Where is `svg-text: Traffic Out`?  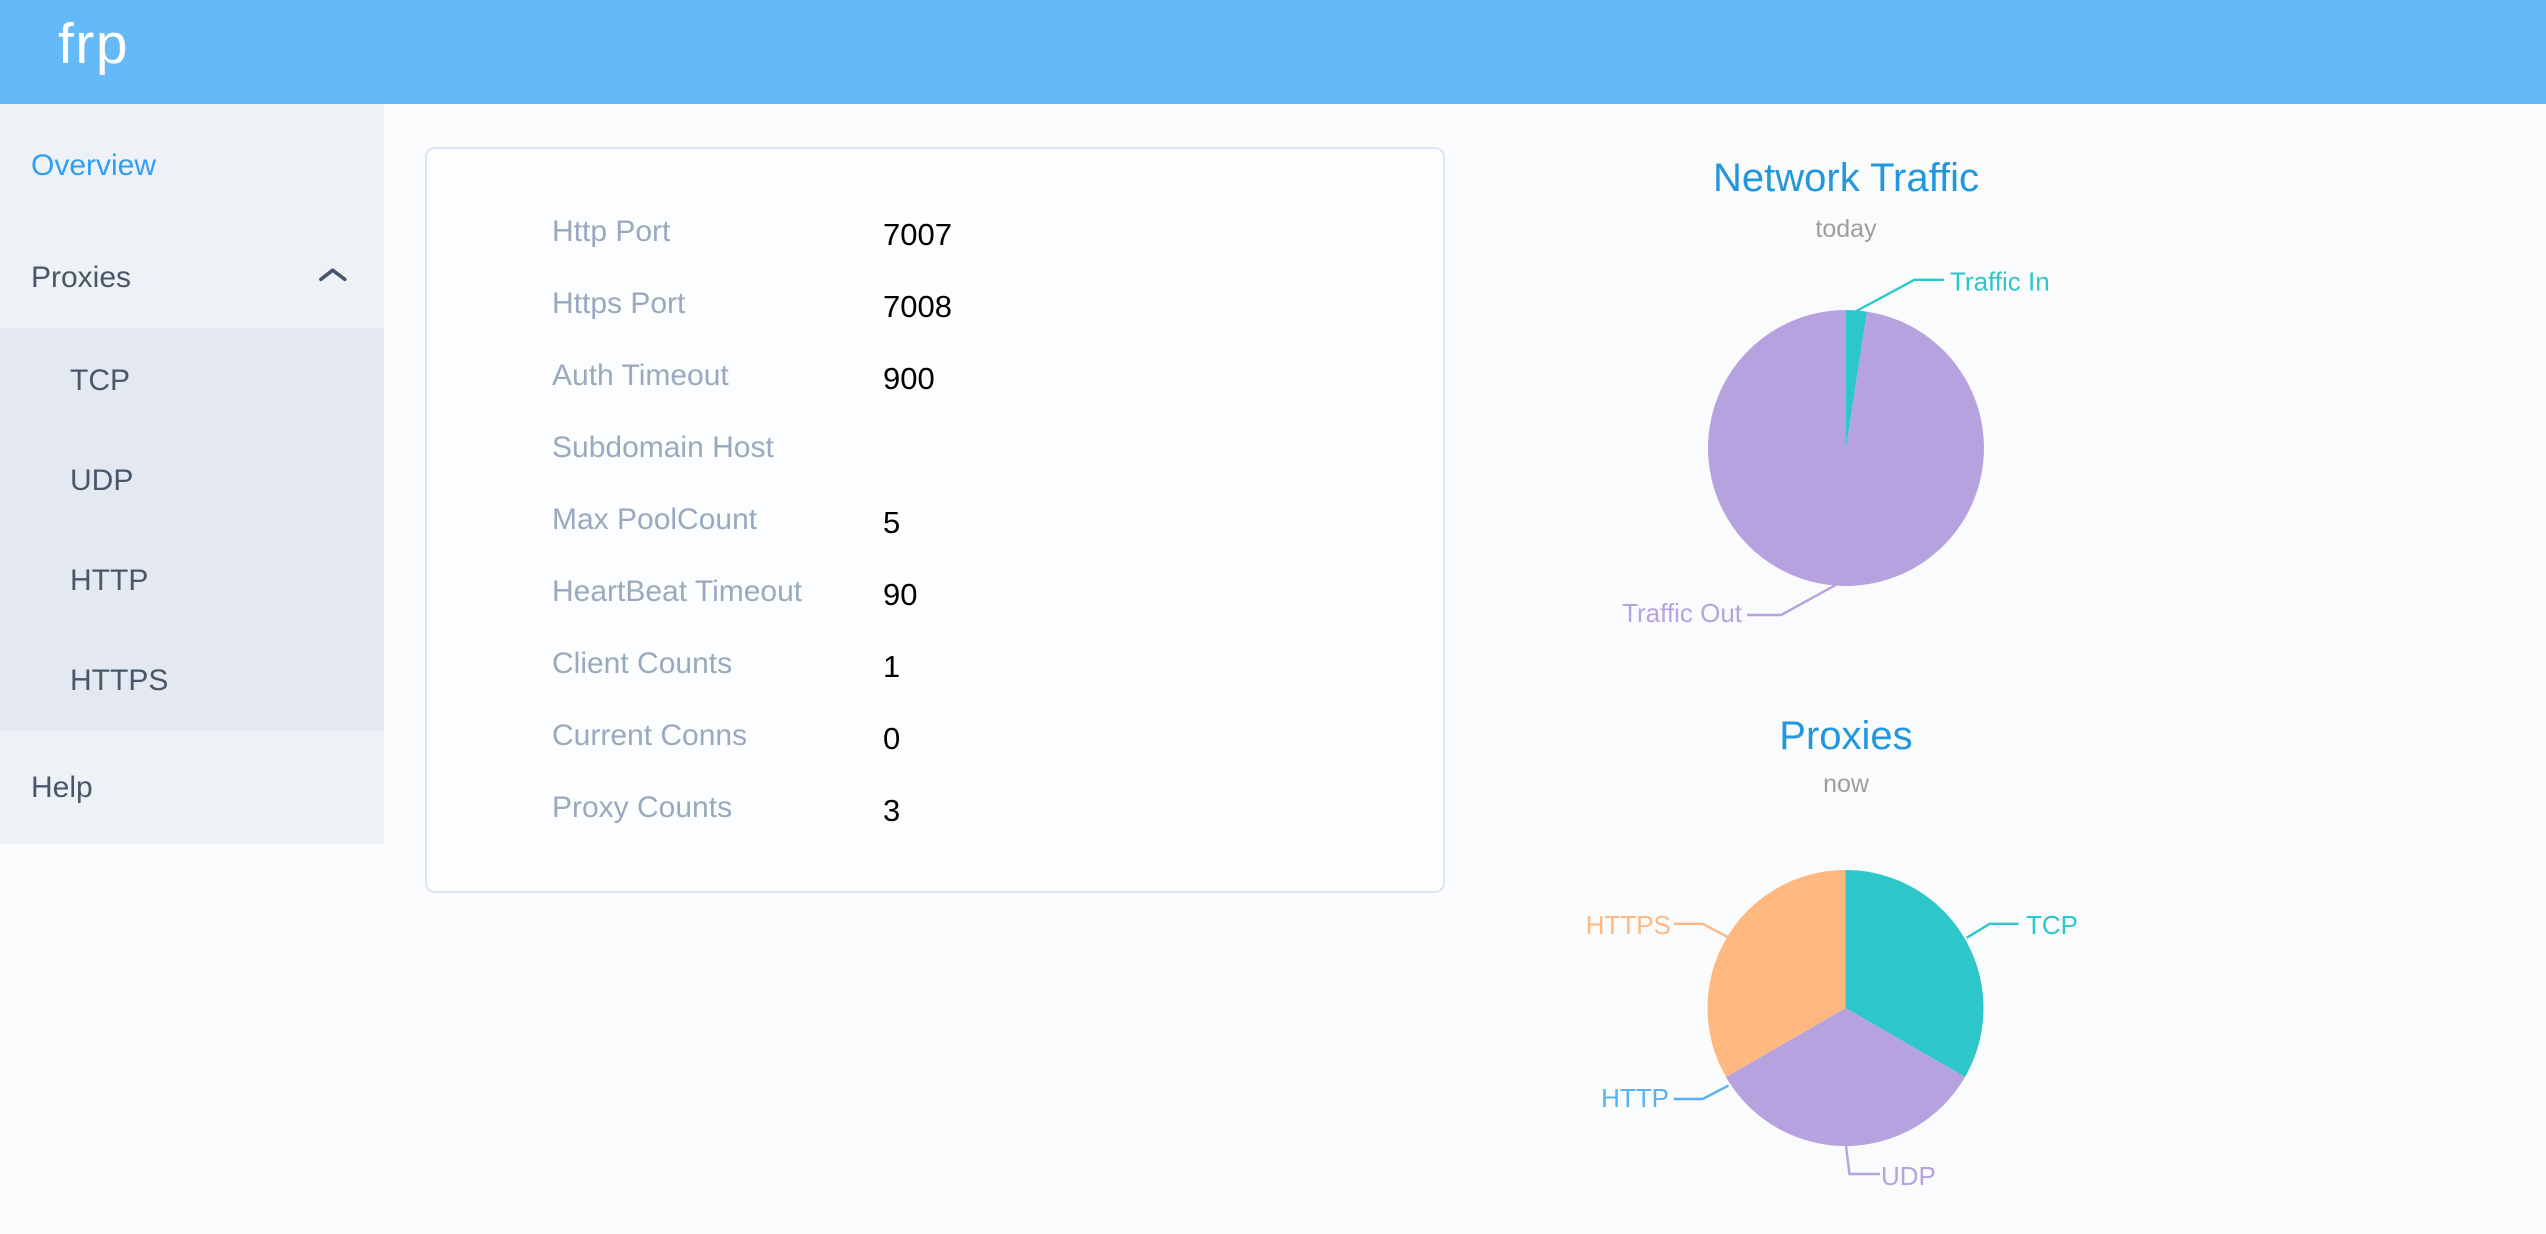
svg-text: Traffic Out is located at coordinates (1682, 613).